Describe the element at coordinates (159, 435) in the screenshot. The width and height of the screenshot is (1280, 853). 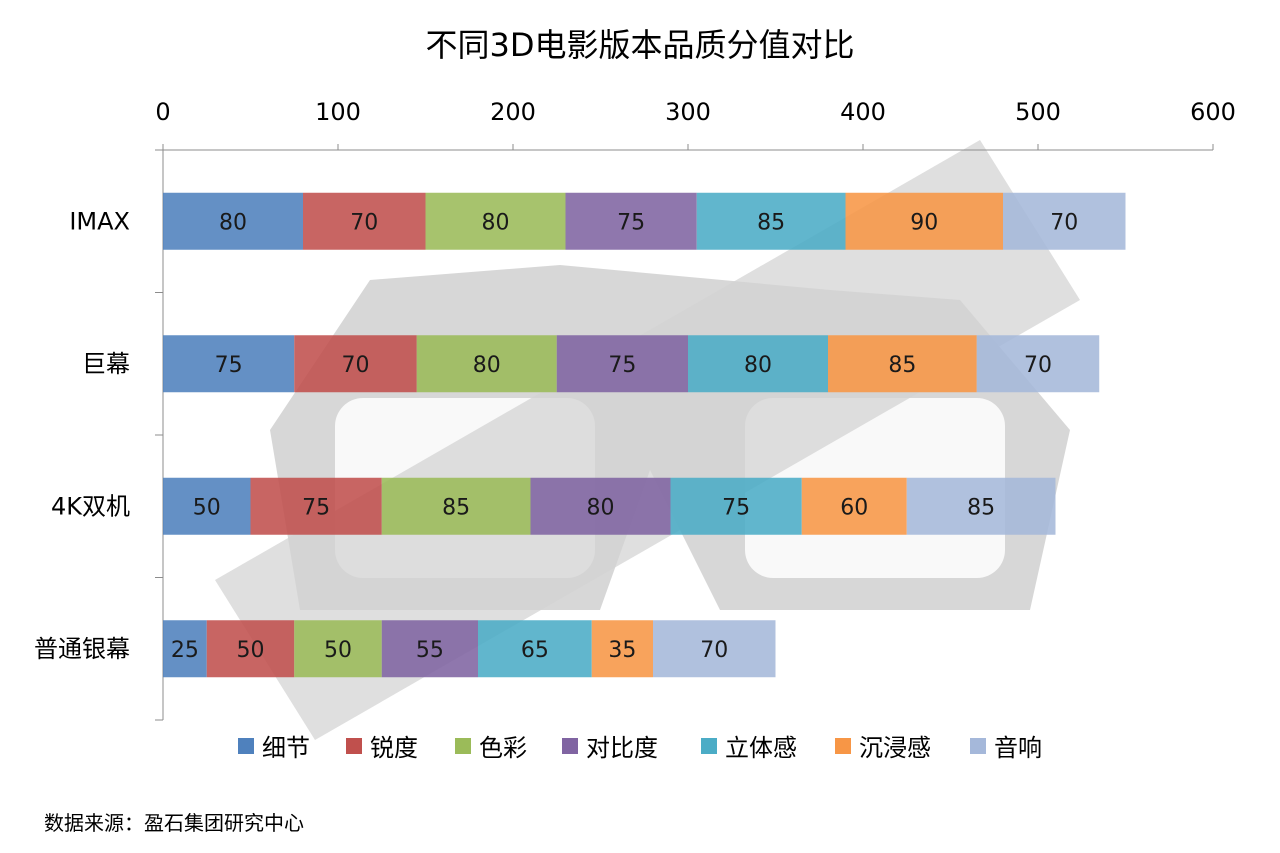
I see `y-axis` at that location.